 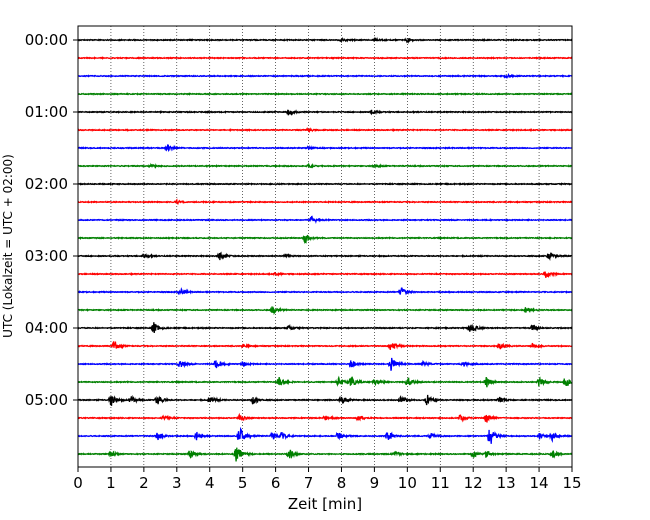 I want to click on y-tick-label: 01:00, so click(x=46, y=112).